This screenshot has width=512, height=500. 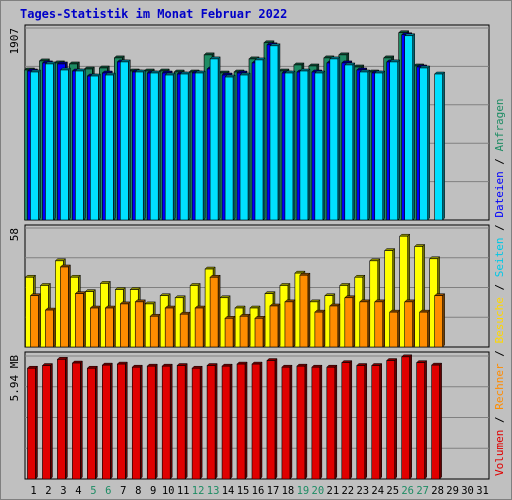 I want to click on x-tick-label: 1, so click(x=33, y=491).